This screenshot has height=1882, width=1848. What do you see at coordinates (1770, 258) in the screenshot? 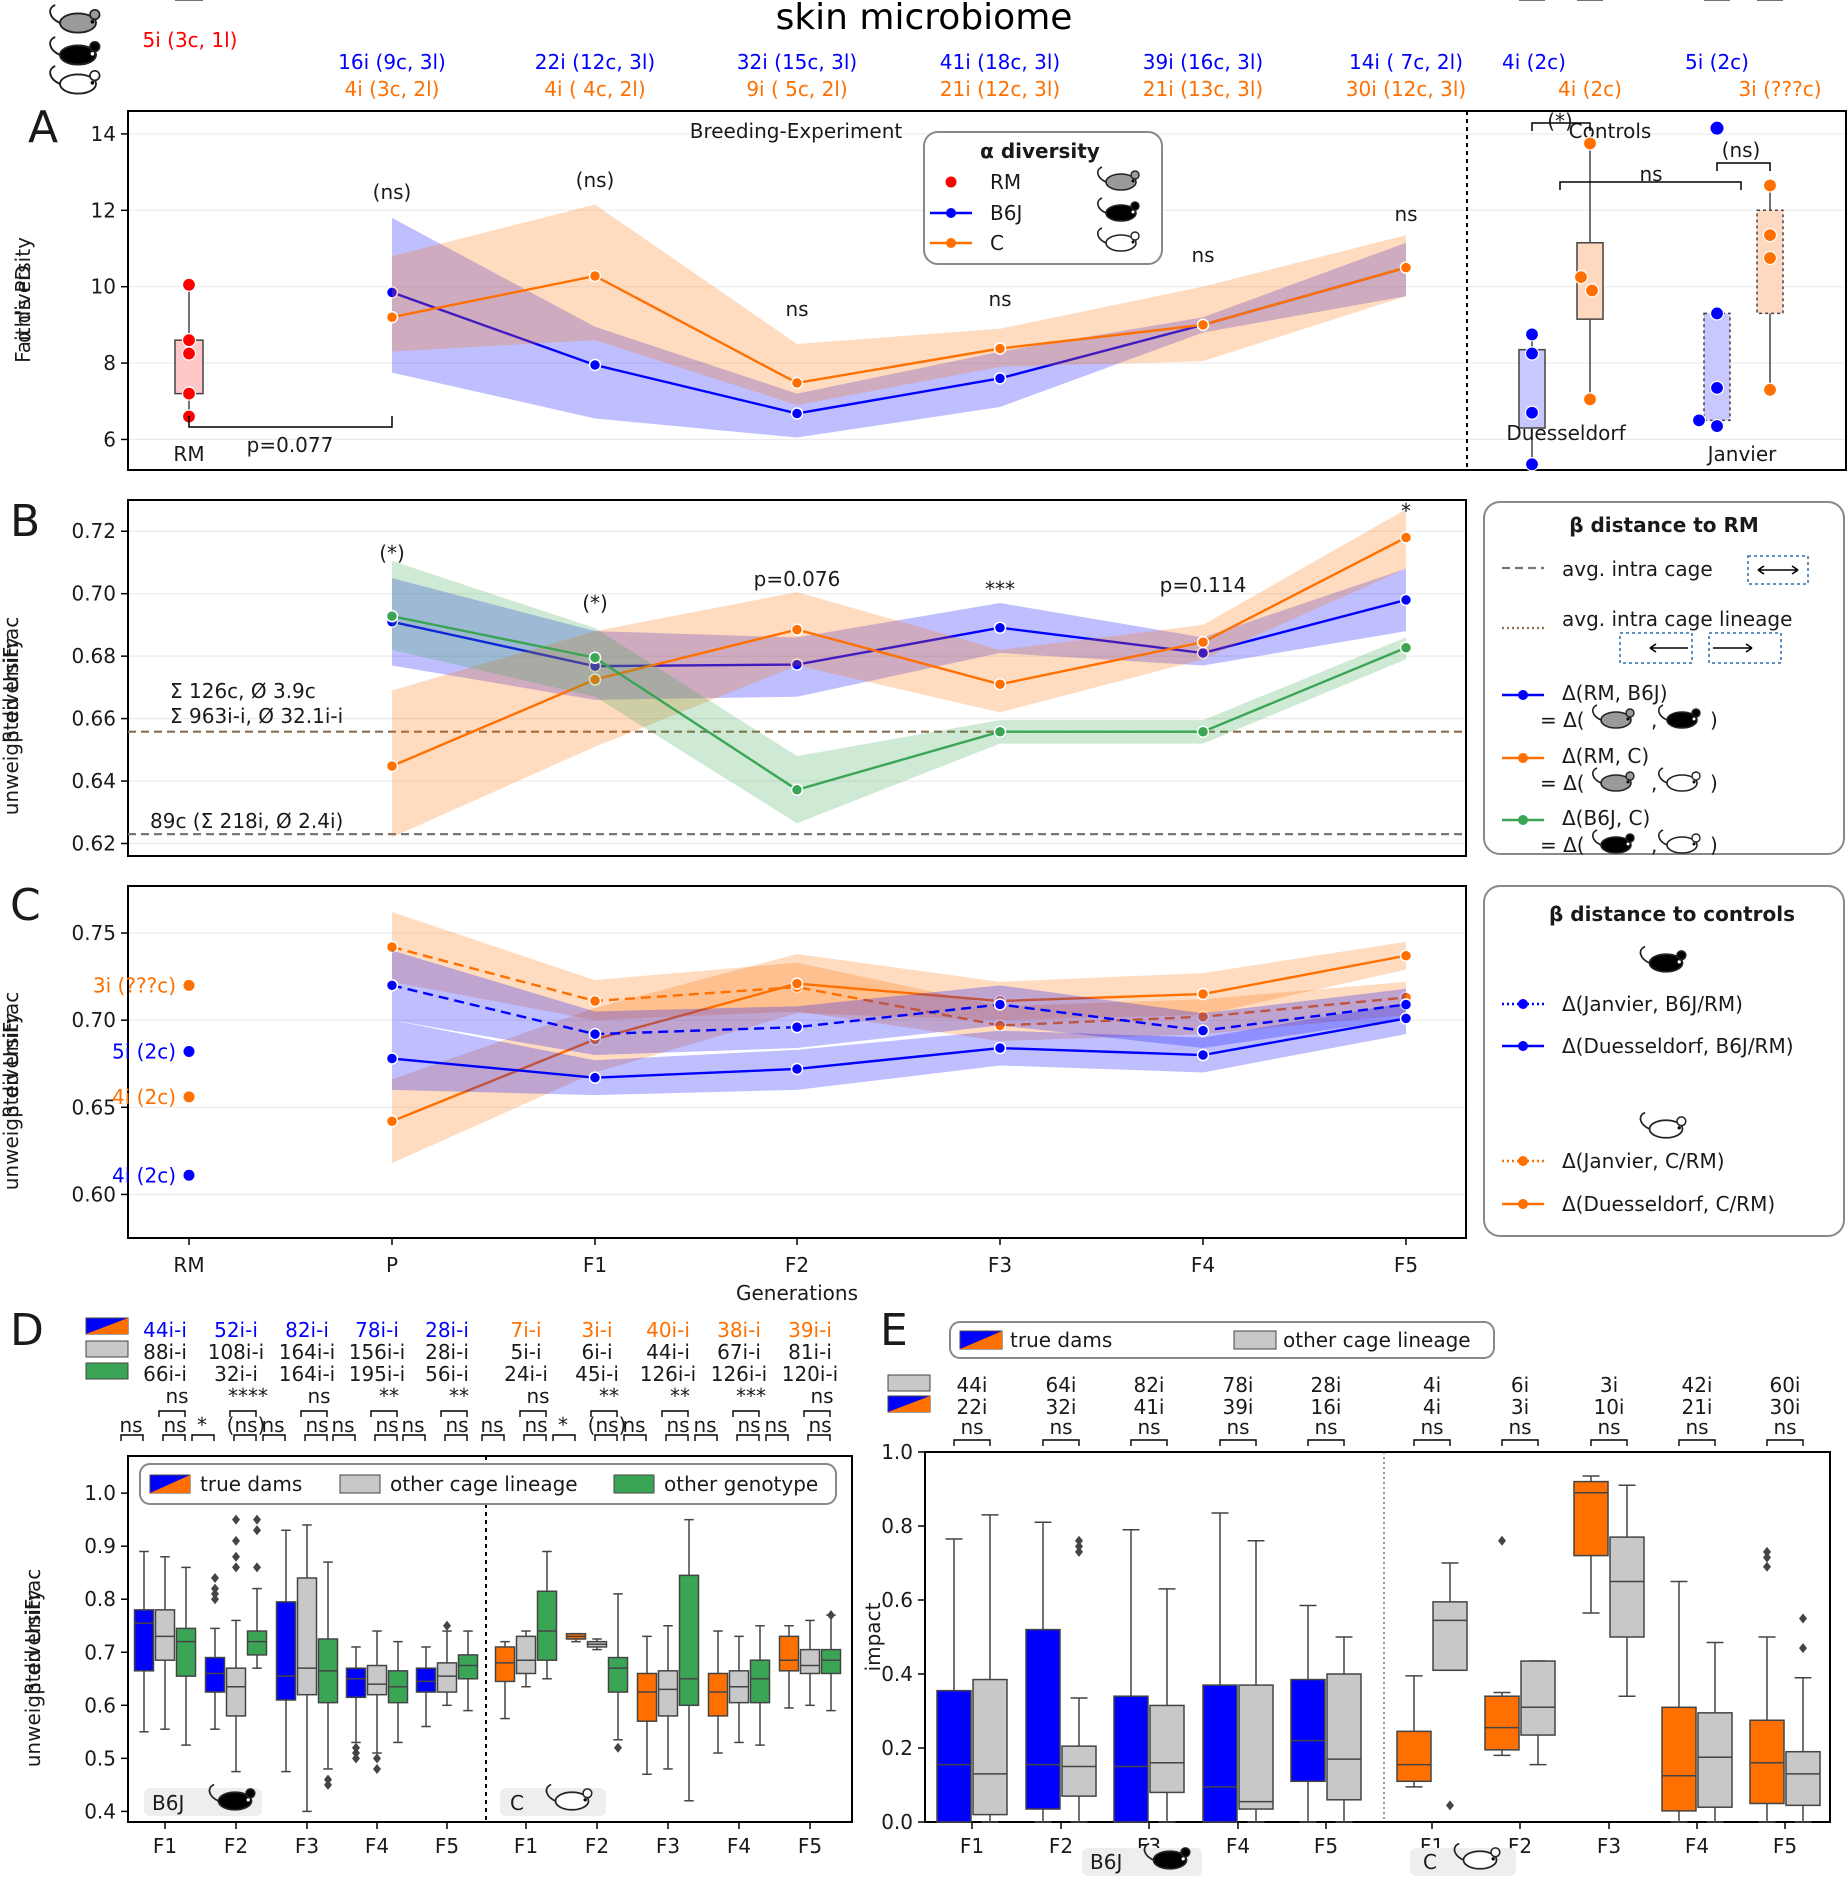
I see `panel-a-janv-c-point` at bounding box center [1770, 258].